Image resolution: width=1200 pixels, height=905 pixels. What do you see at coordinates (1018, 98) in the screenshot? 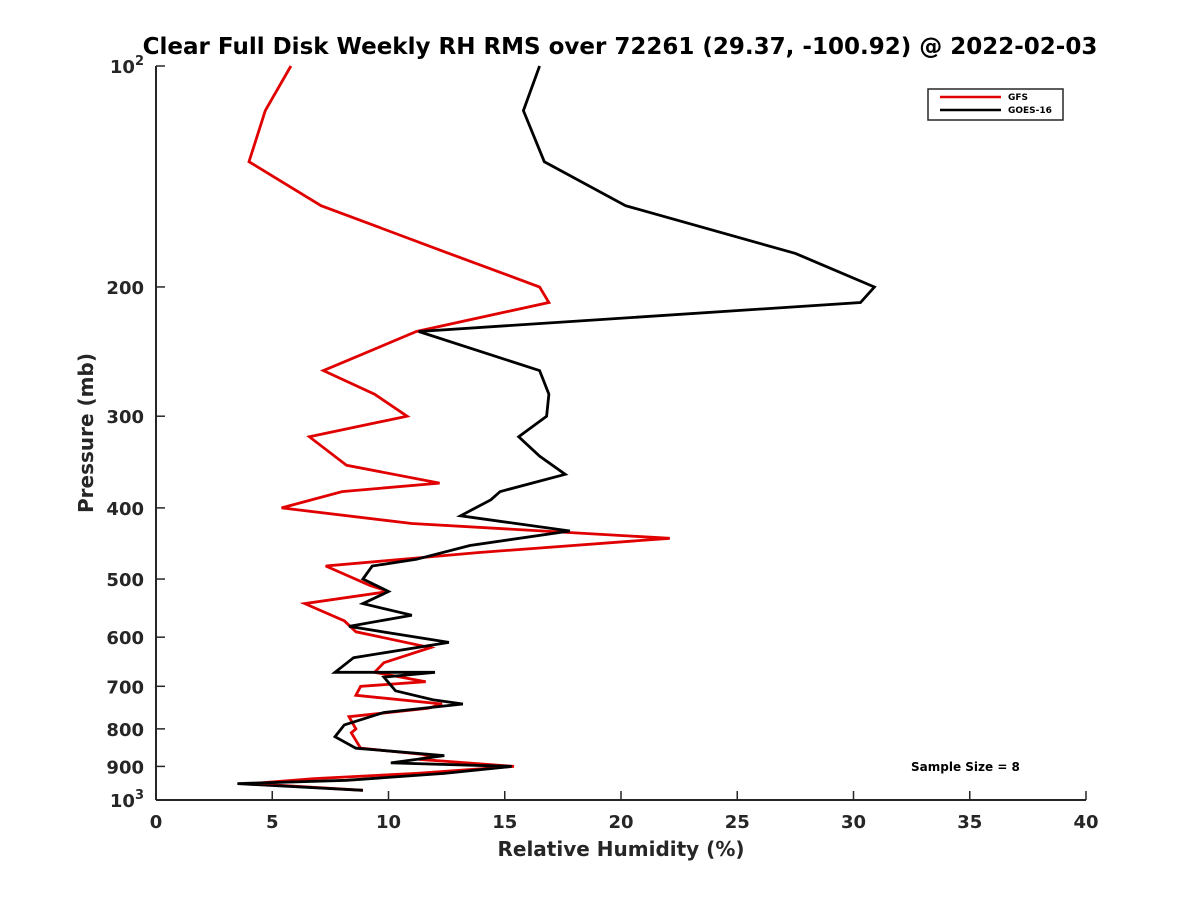
I see `legend-label-gfs: GFS` at bounding box center [1018, 98].